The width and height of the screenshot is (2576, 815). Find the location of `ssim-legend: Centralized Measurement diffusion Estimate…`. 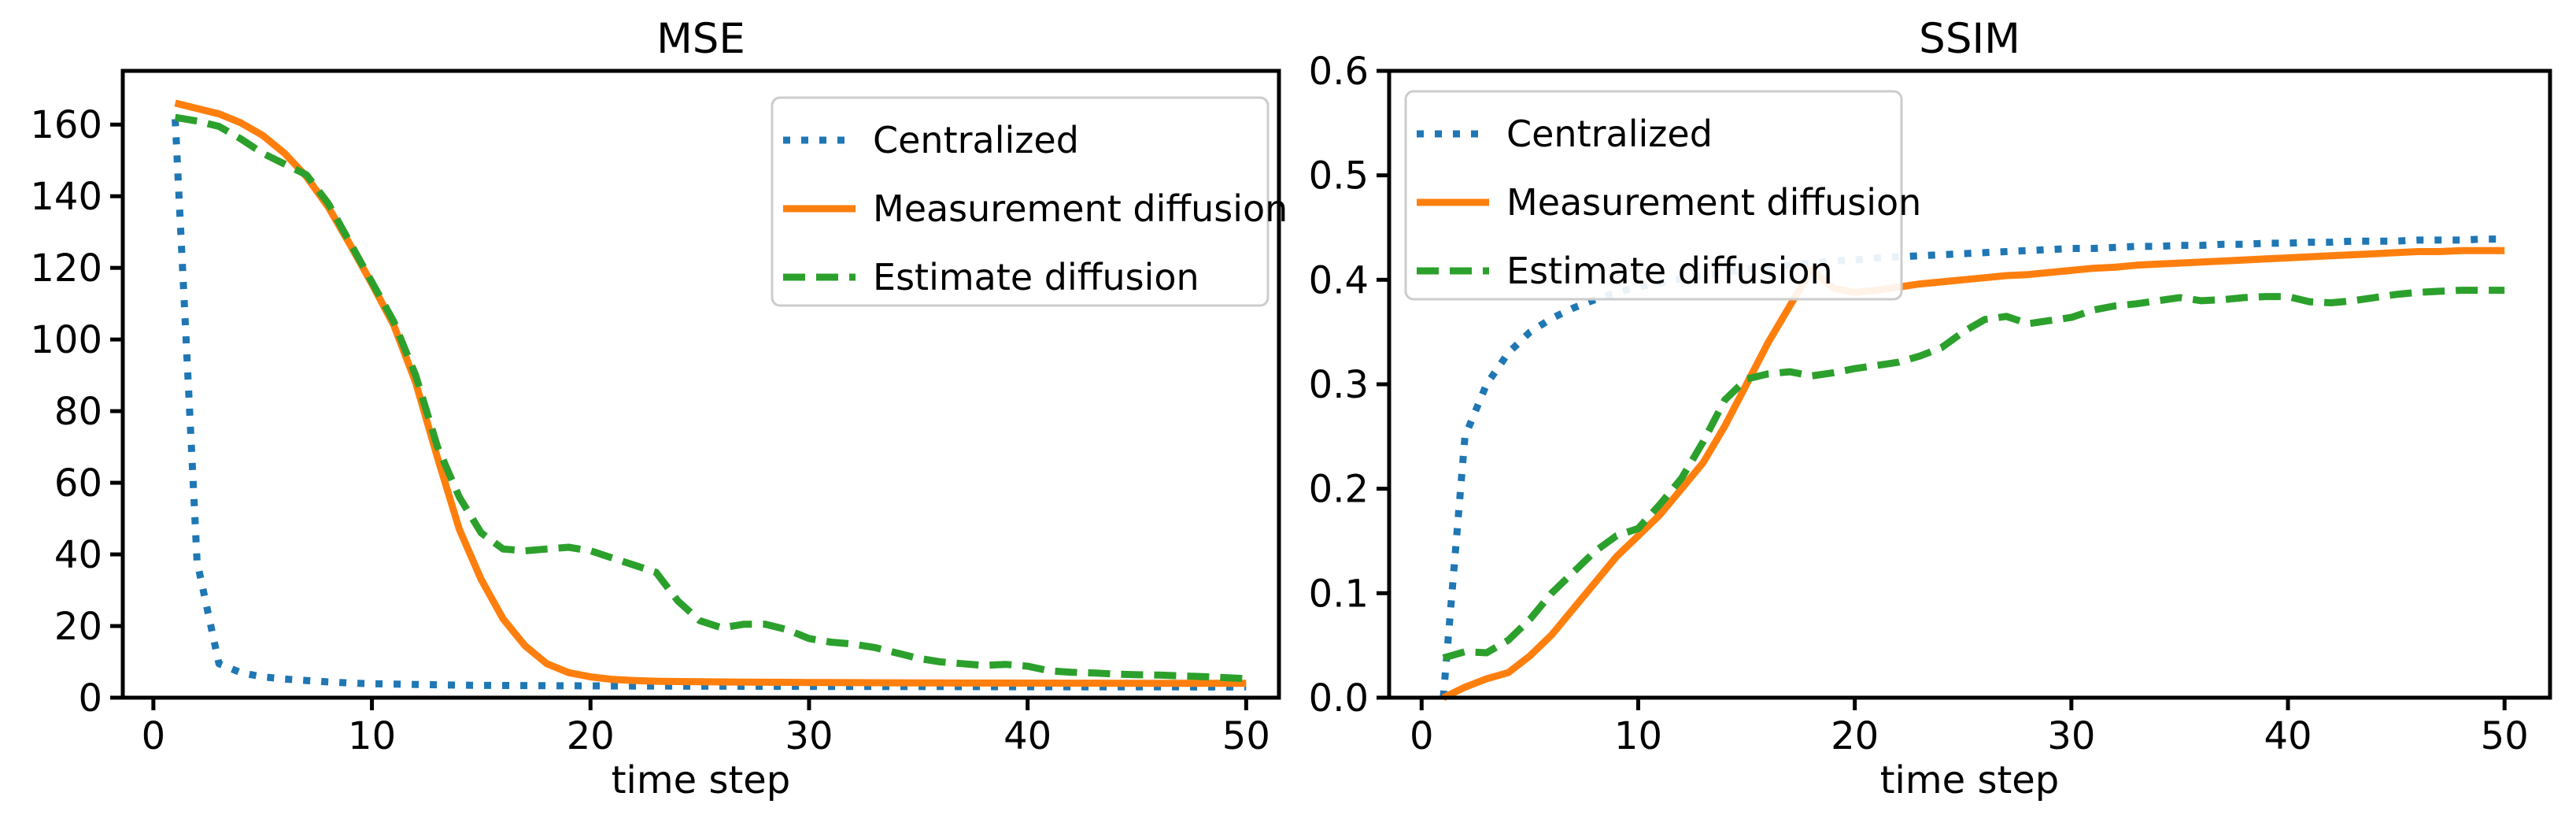

ssim-legend: Centralized Measurement diffusion Estimate… is located at coordinates (1663, 196).